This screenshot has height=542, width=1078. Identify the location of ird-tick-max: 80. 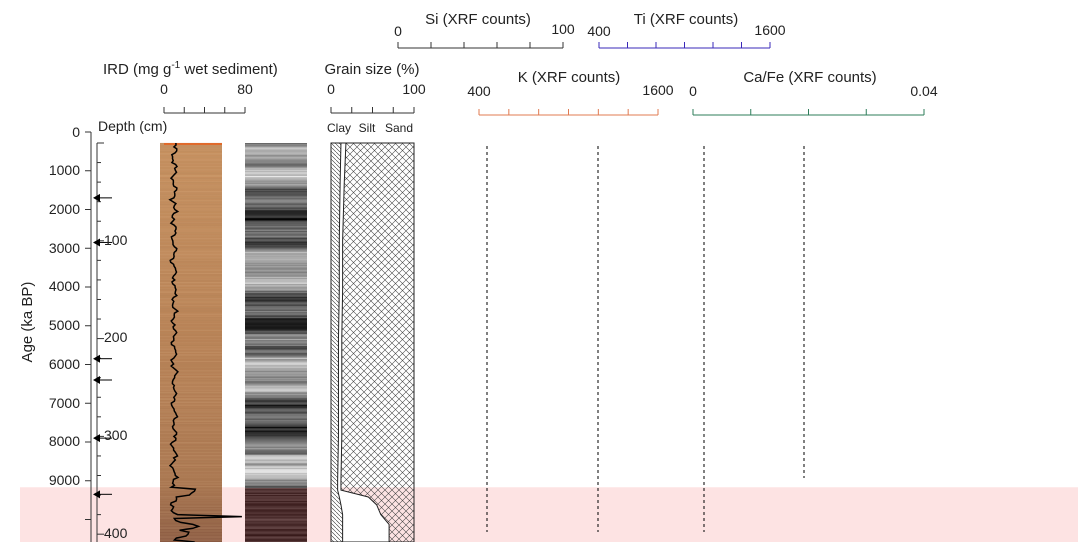
(245, 89).